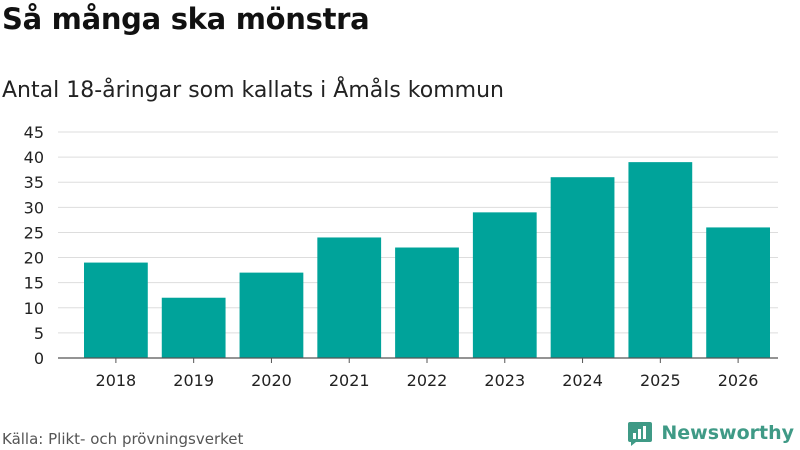 This screenshot has height=450, width=800. I want to click on chart-title: Så många ska mönstra, so click(186, 19).